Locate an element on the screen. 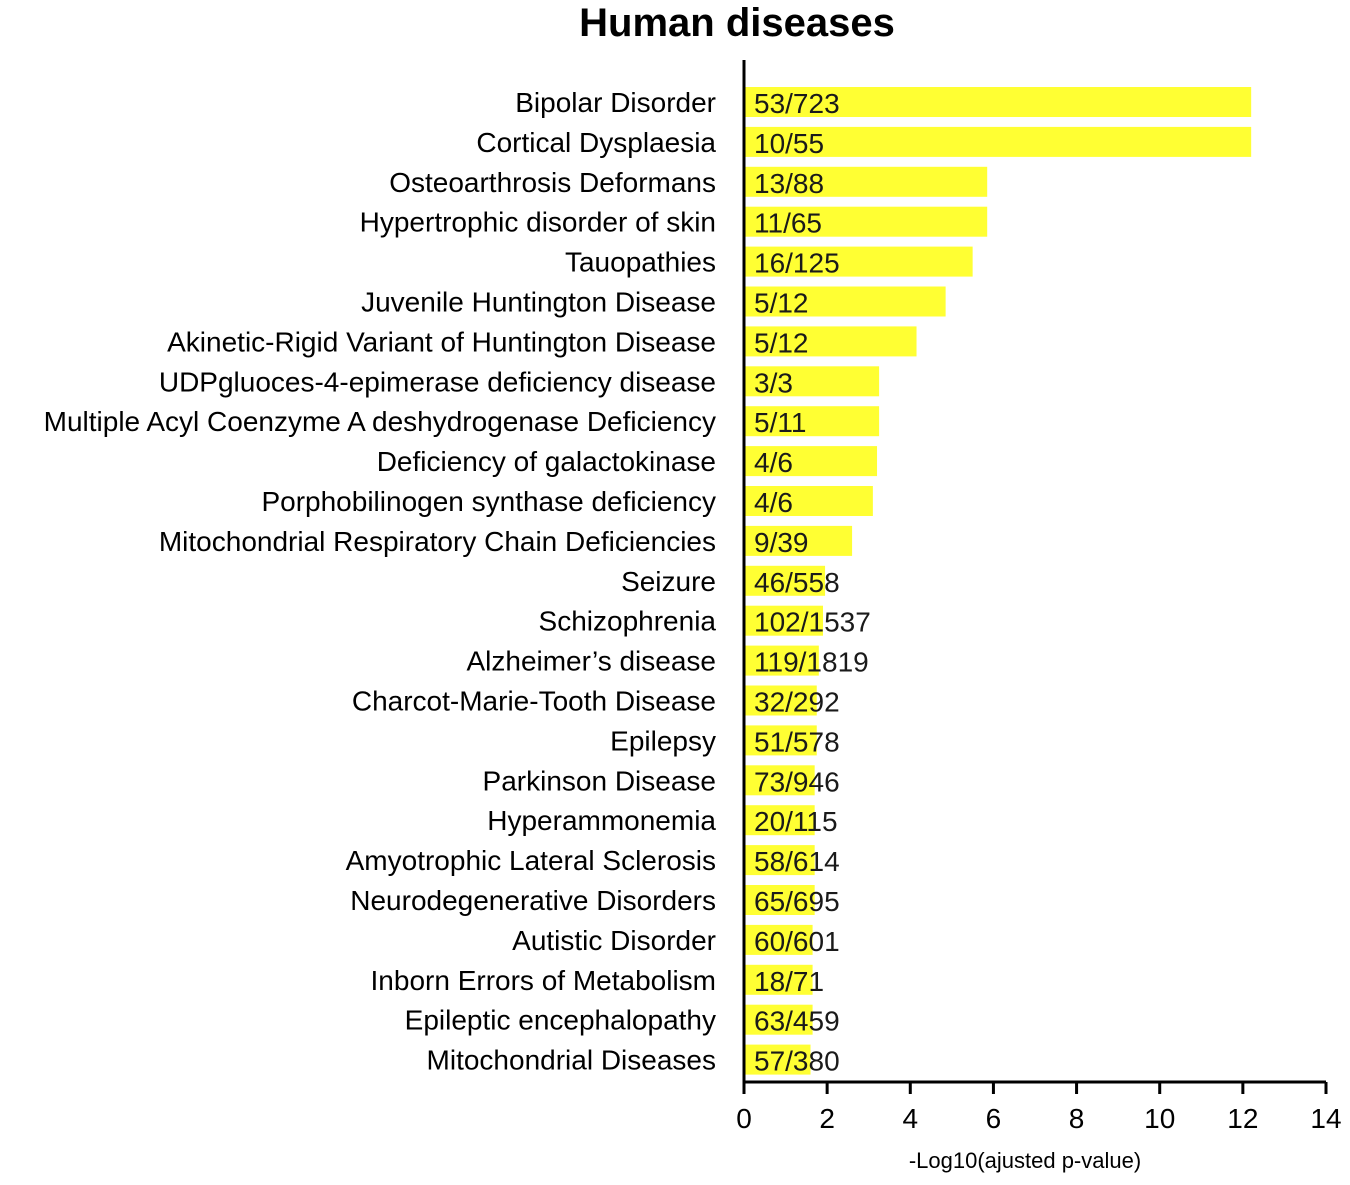 The height and width of the screenshot is (1185, 1350). bar-data-label: 20/115 is located at coordinates (796, 821).